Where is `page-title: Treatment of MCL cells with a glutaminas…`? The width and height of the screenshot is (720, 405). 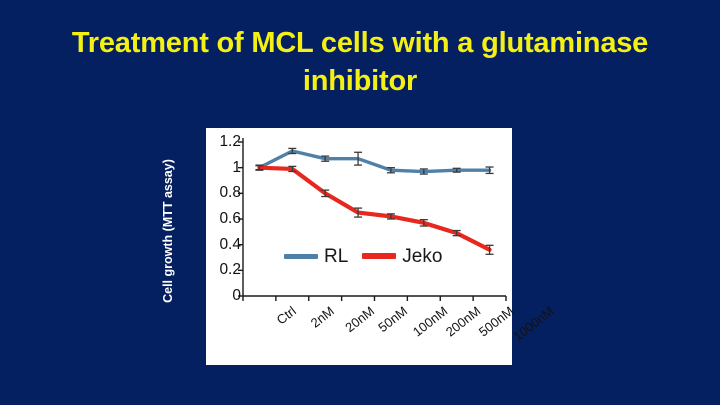
page-title: Treatment of MCL cells with a glutaminas… is located at coordinates (360, 62).